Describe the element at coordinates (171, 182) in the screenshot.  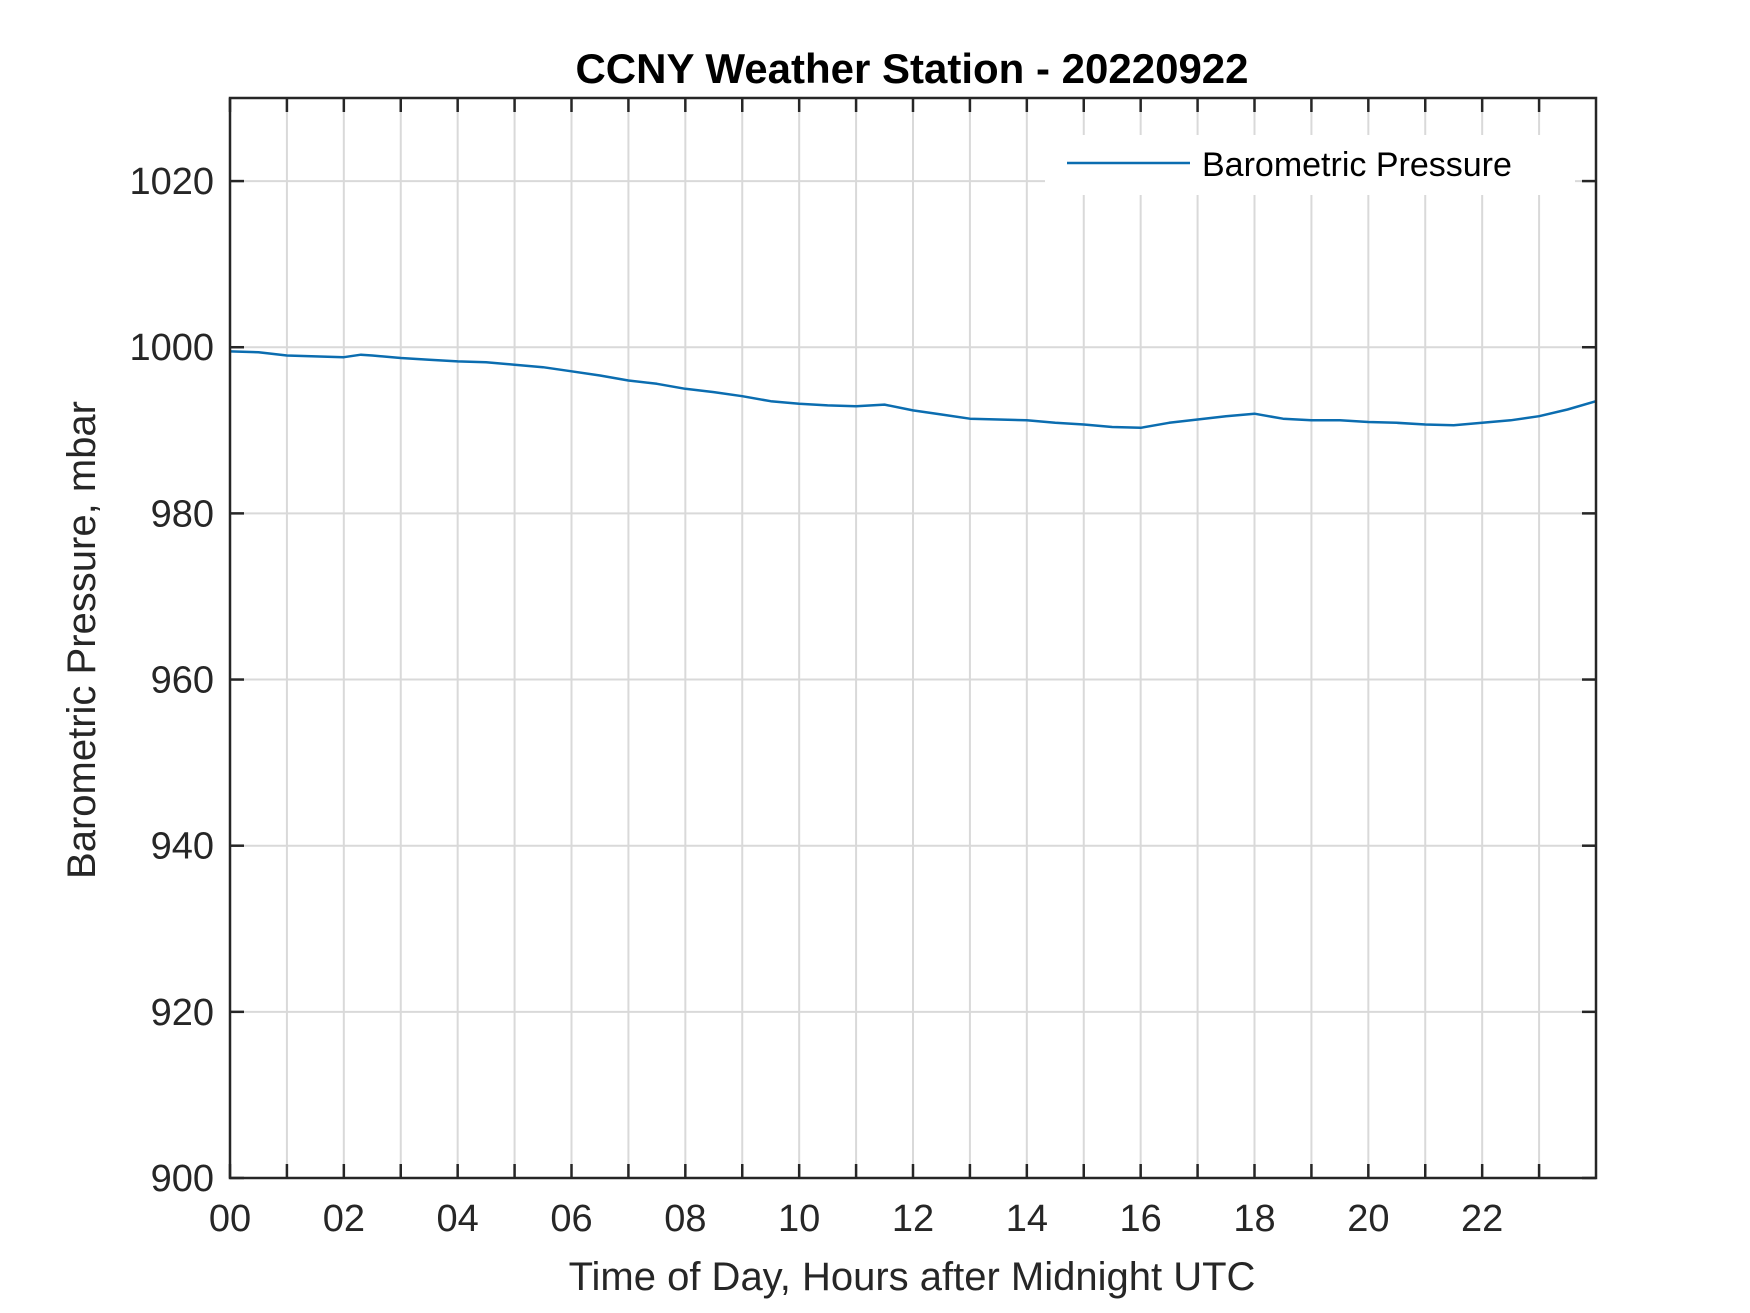
I see `y-tick-label: 1020` at that location.